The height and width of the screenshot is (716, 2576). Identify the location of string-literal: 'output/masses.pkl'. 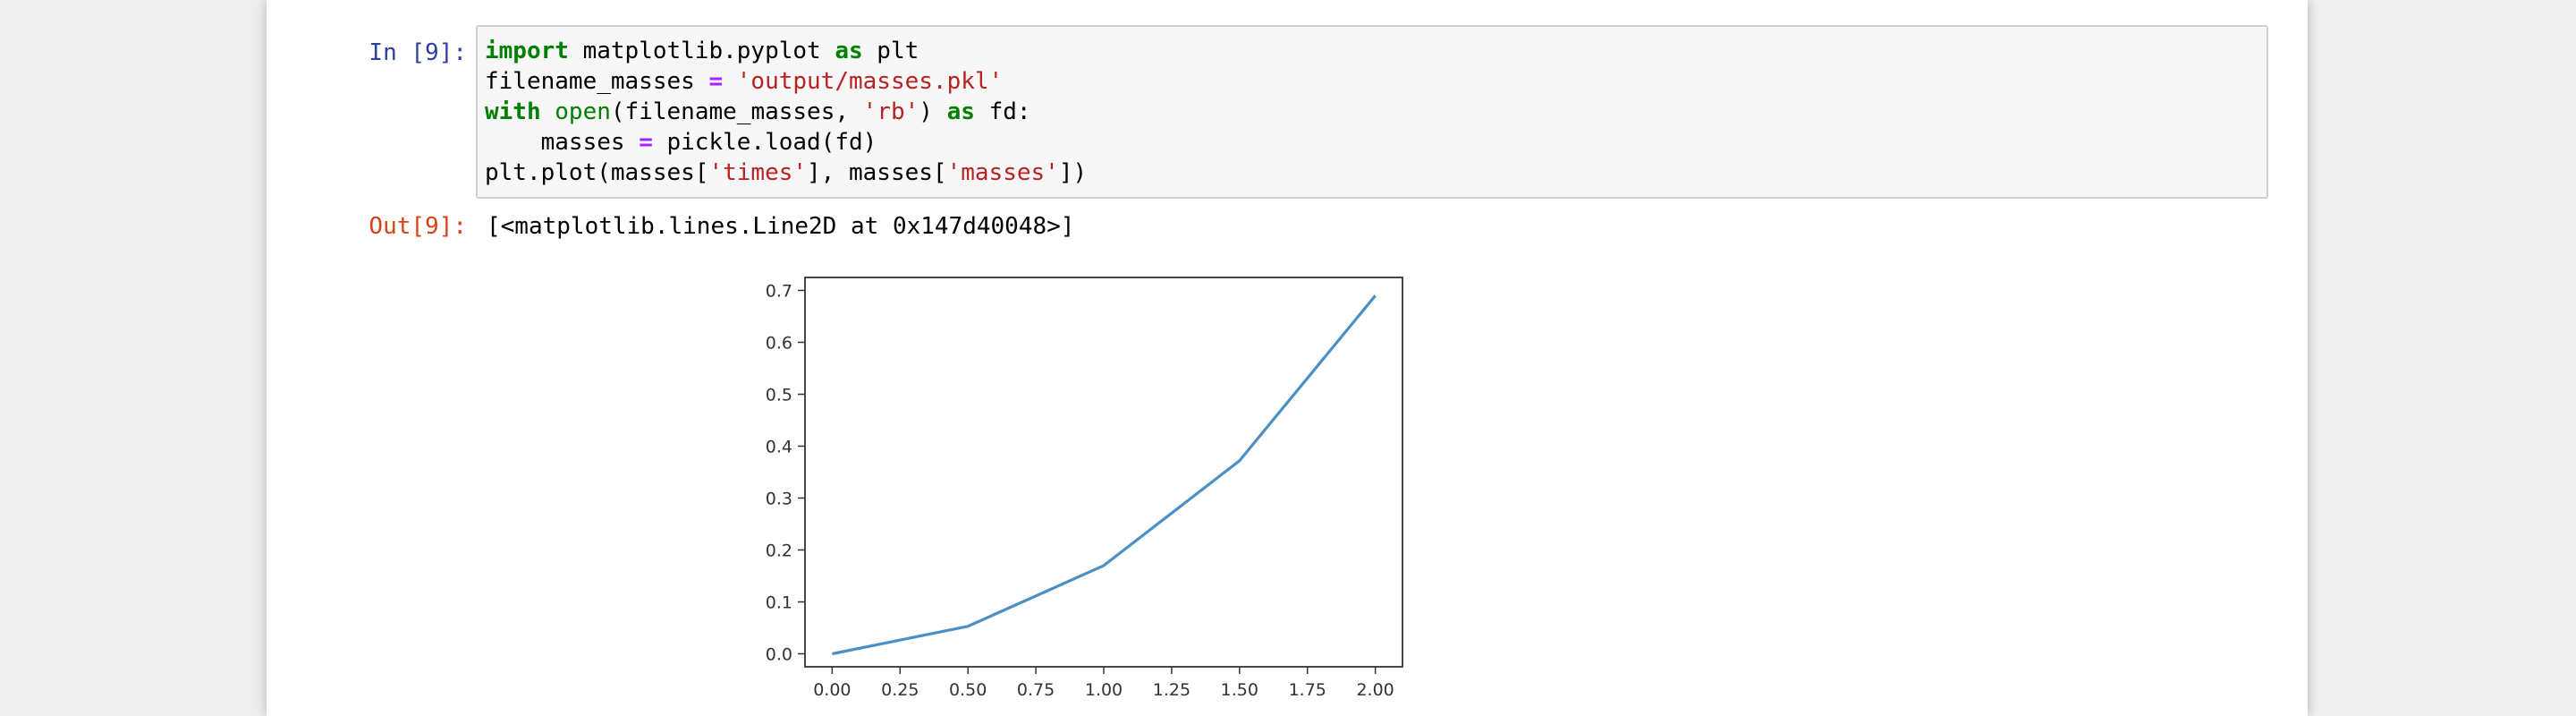
(870, 81).